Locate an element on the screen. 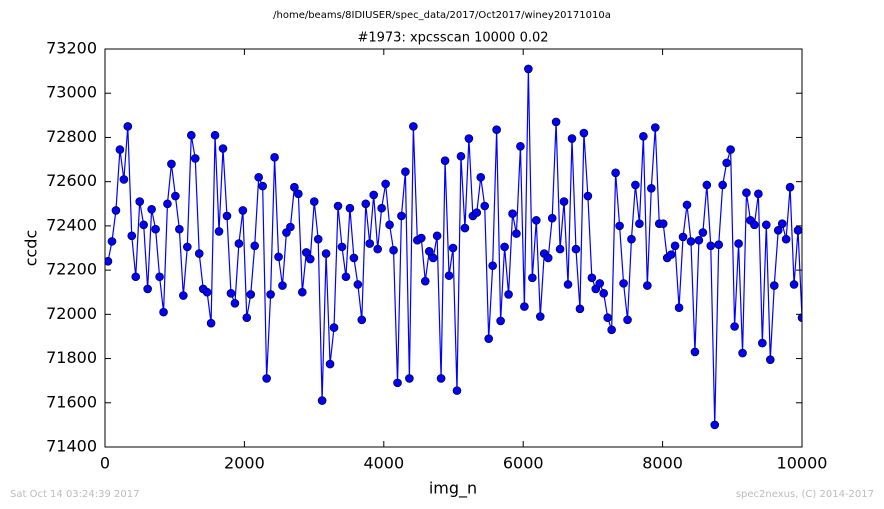  x-tick-label: 10000 is located at coordinates (802, 463).